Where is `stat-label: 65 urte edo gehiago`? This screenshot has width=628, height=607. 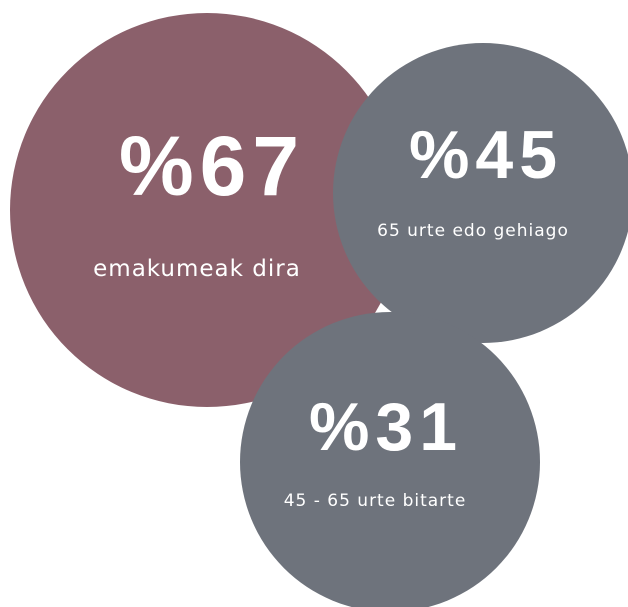 stat-label: 65 urte edo gehiago is located at coordinates (473, 231).